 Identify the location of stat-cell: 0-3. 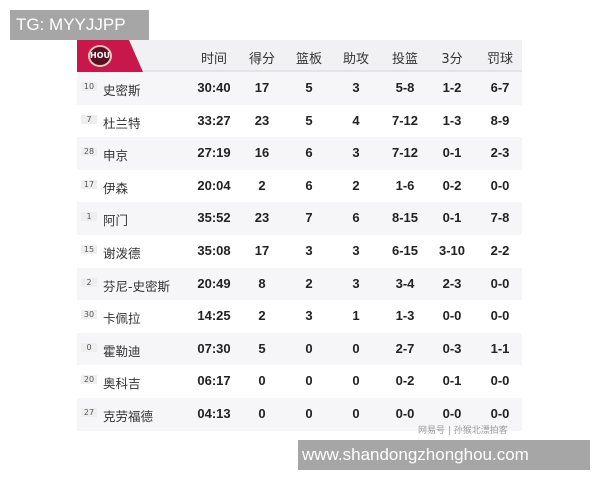
(452, 348).